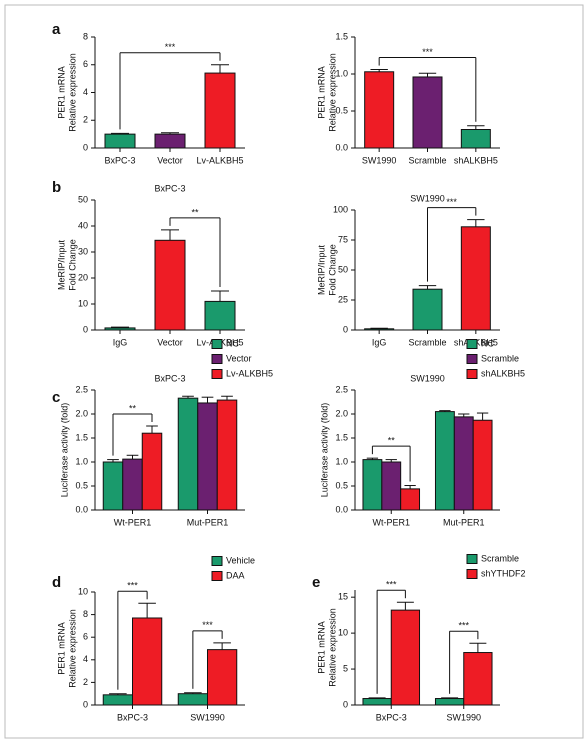  What do you see at coordinates (85, 637) in the screenshot?
I see `y-tick-label: 6` at bounding box center [85, 637].